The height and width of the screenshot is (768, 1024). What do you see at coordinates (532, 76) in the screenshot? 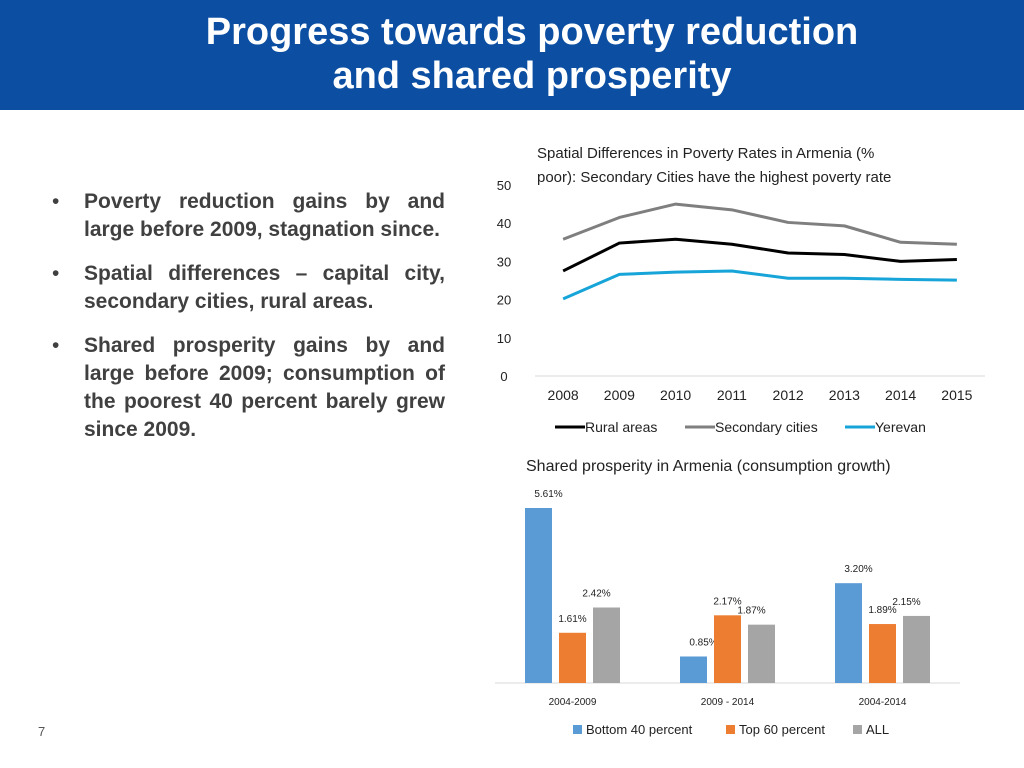
I see `title-line-2: and shared prosperity` at bounding box center [532, 76].